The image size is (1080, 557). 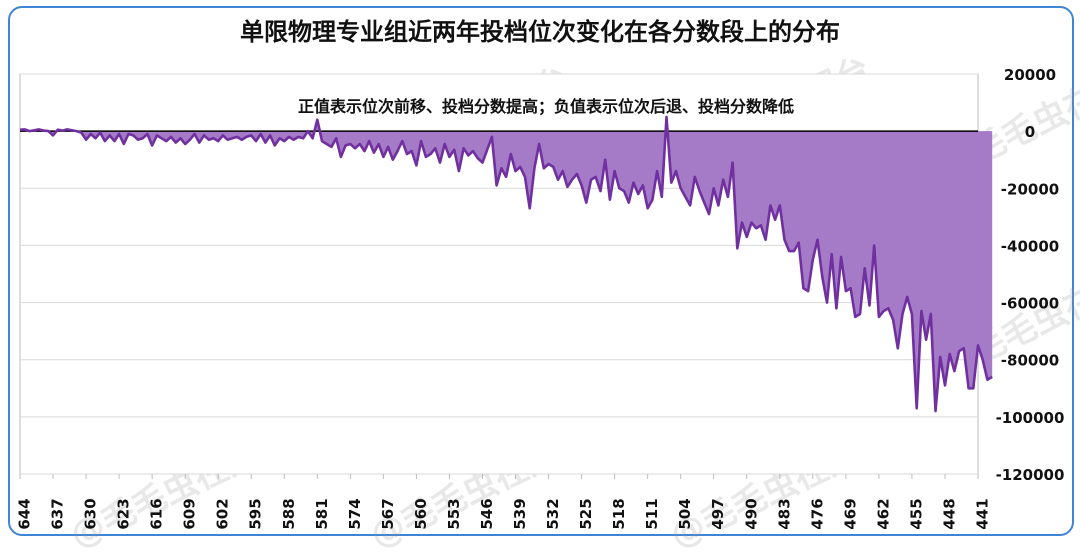 I want to click on x-tick-label: 490, so click(x=751, y=513).